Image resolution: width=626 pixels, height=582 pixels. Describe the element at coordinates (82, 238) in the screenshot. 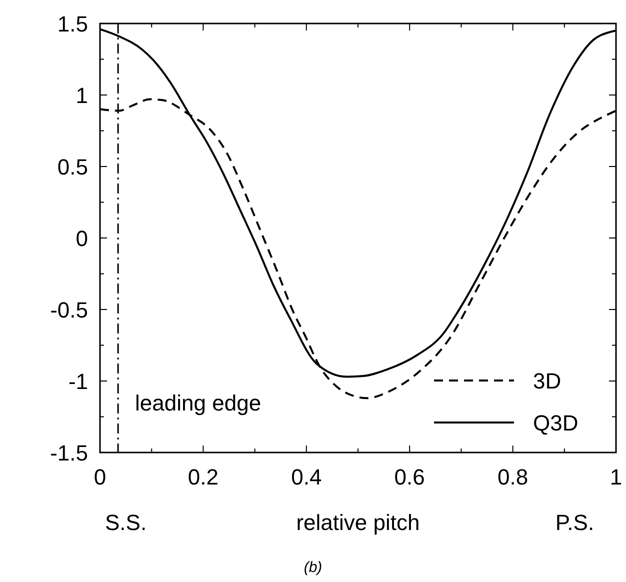

I see `y-tick-label: 0` at that location.